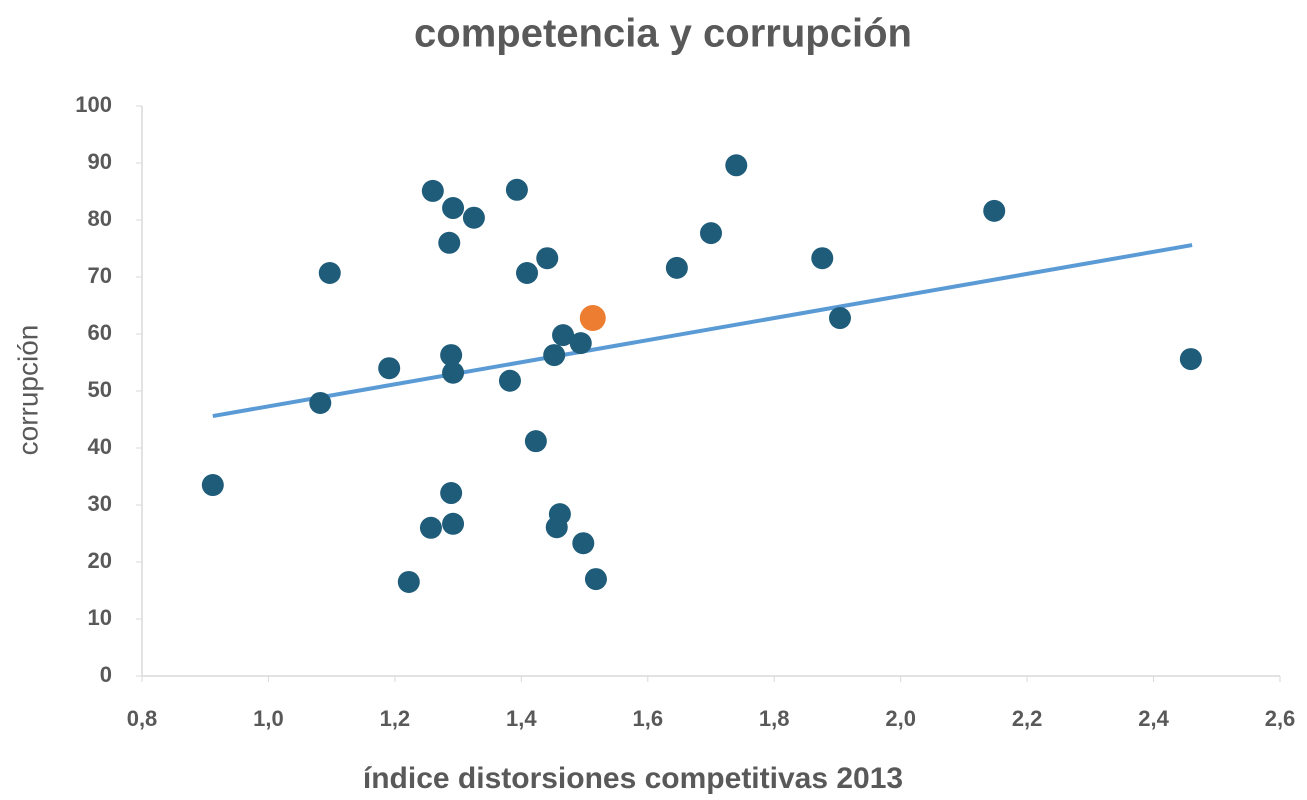  I want to click on x-axis-label: índice distorsiones competitivas 2013, so click(633, 778).